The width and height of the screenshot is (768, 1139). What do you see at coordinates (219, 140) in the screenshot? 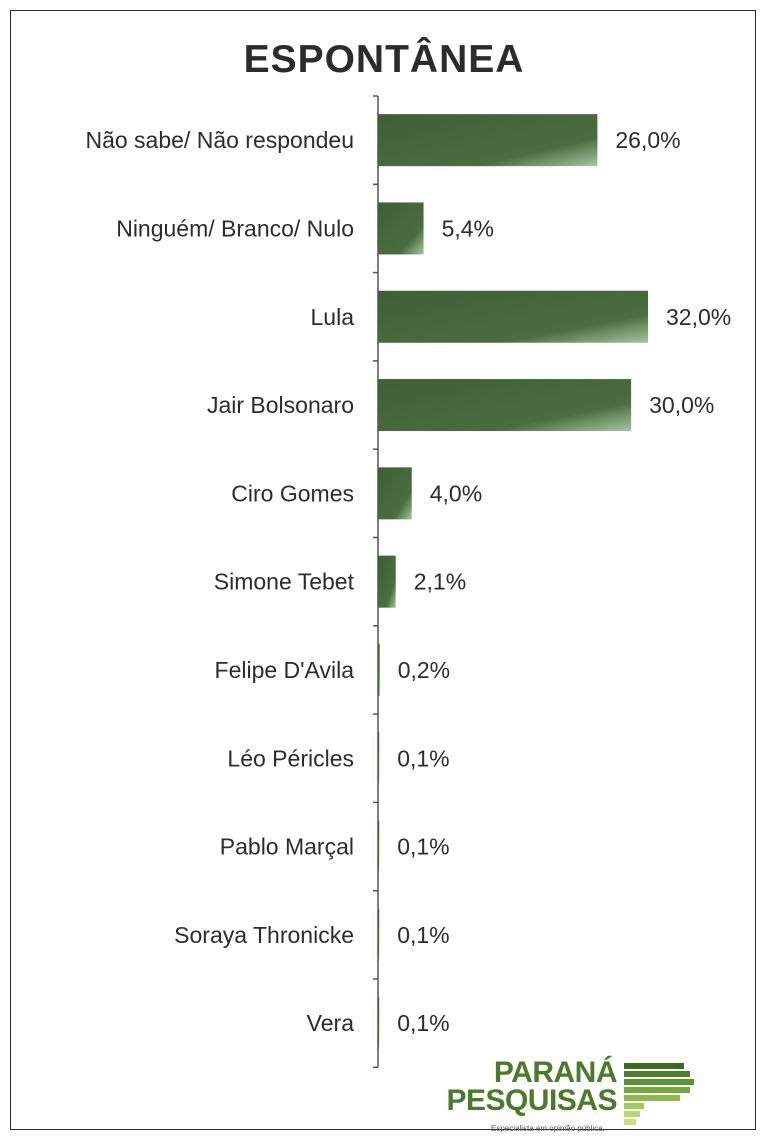
I see `category-label: Não sabe/ Não respondeu` at bounding box center [219, 140].